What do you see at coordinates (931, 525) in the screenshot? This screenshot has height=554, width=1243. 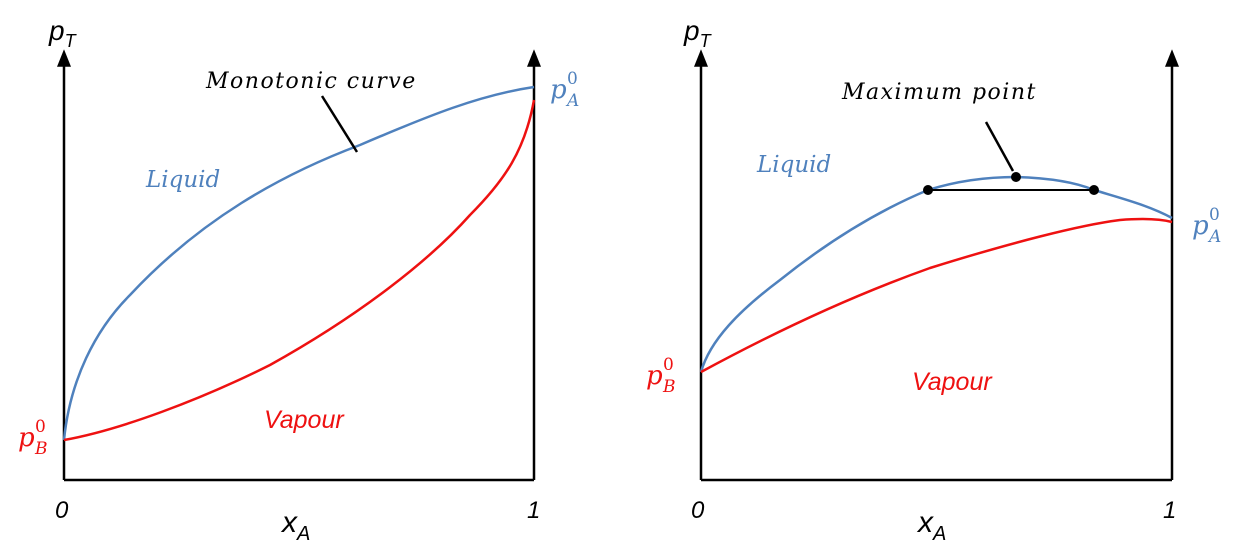 I see `right-x-axis-label: xA` at bounding box center [931, 525].